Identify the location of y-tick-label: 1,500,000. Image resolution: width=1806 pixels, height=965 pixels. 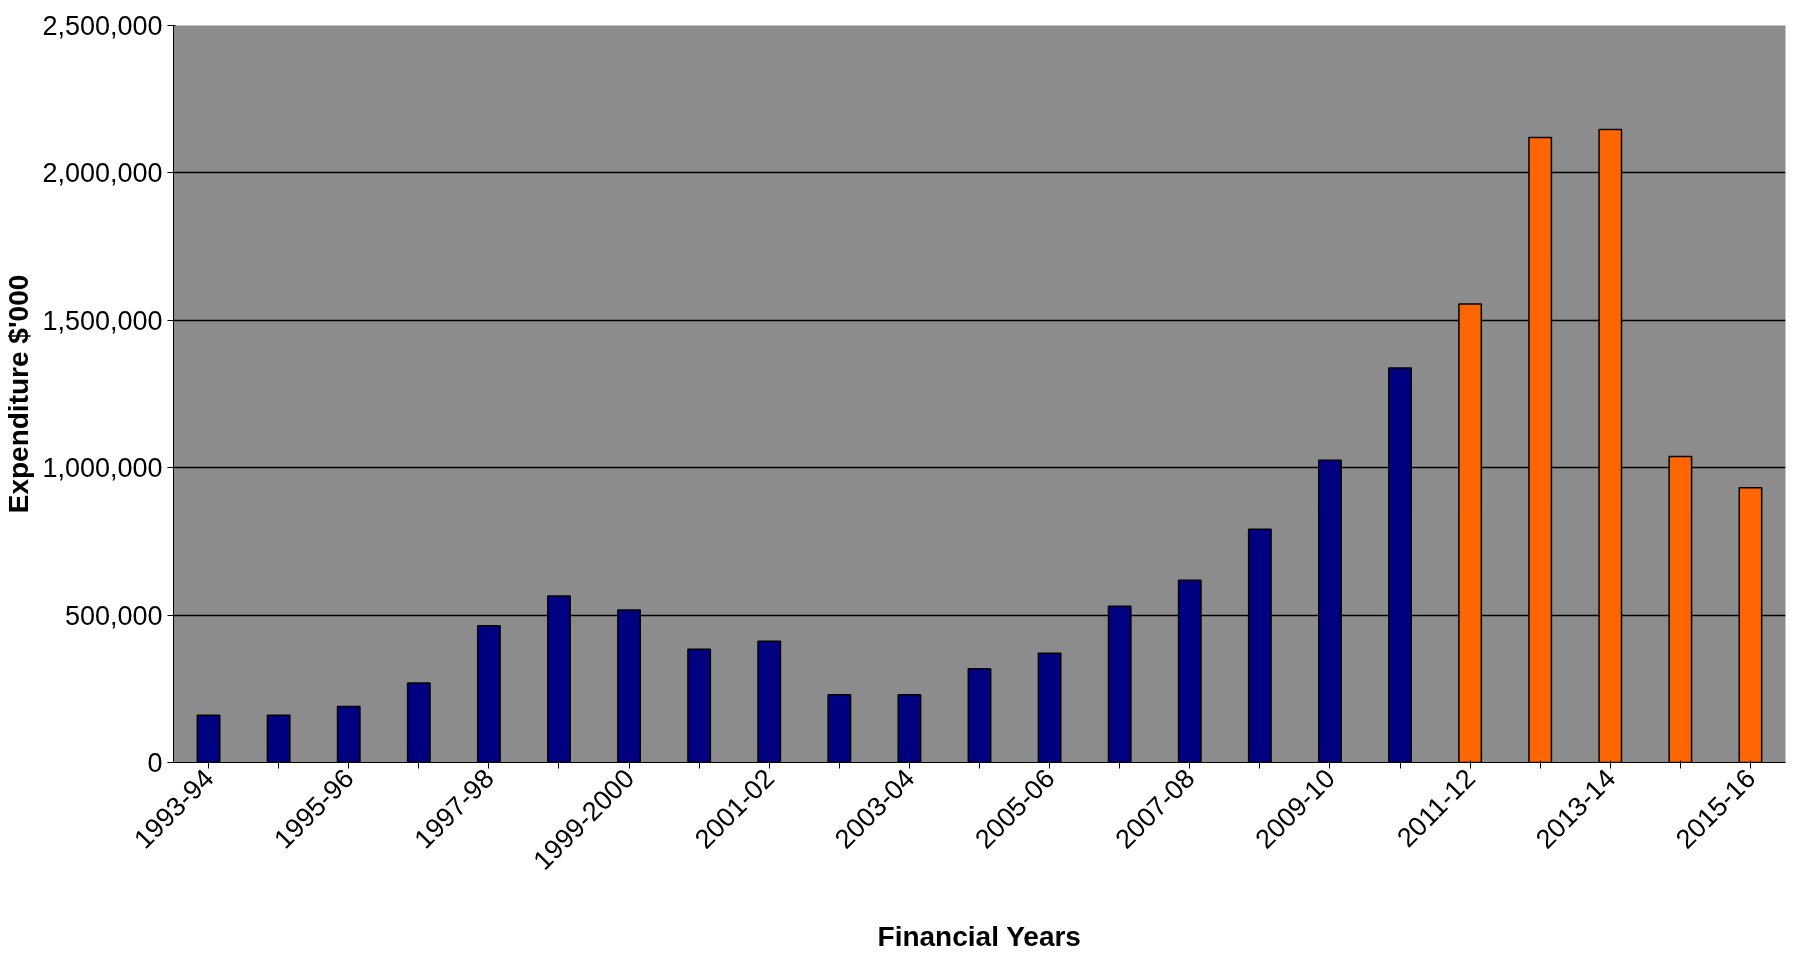
(102, 320).